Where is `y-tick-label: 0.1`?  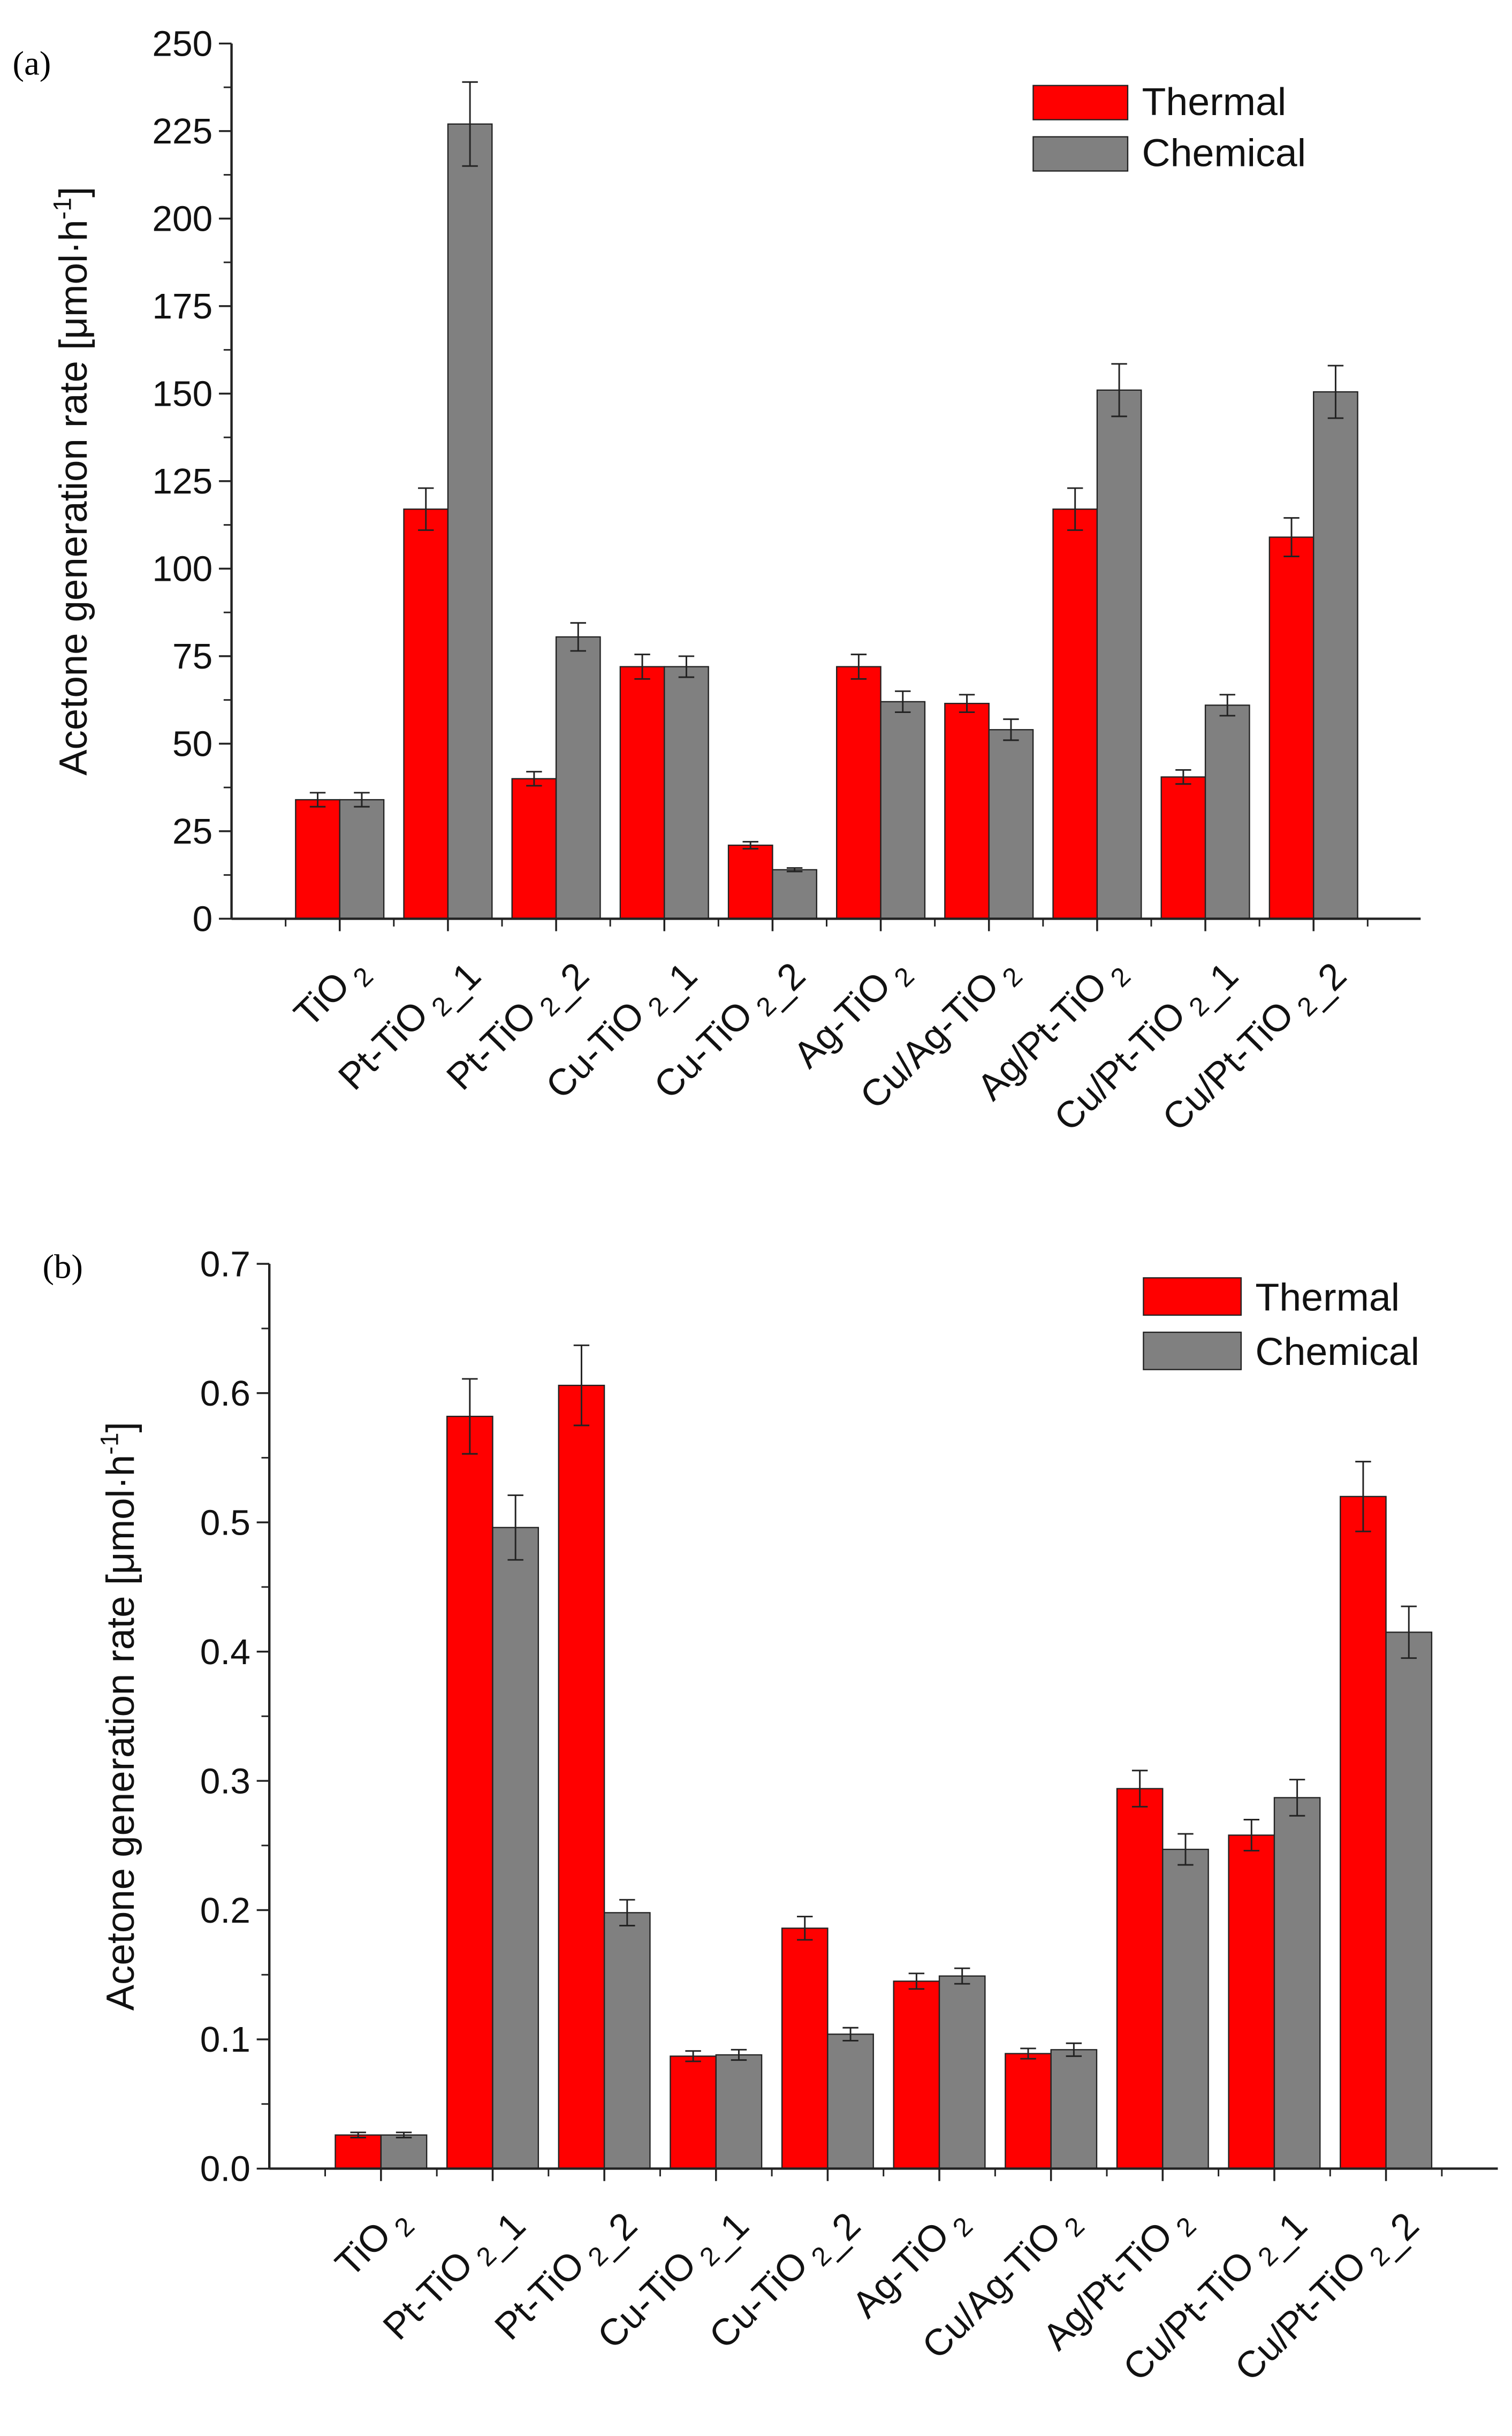 y-tick-label: 0.1 is located at coordinates (225, 2040).